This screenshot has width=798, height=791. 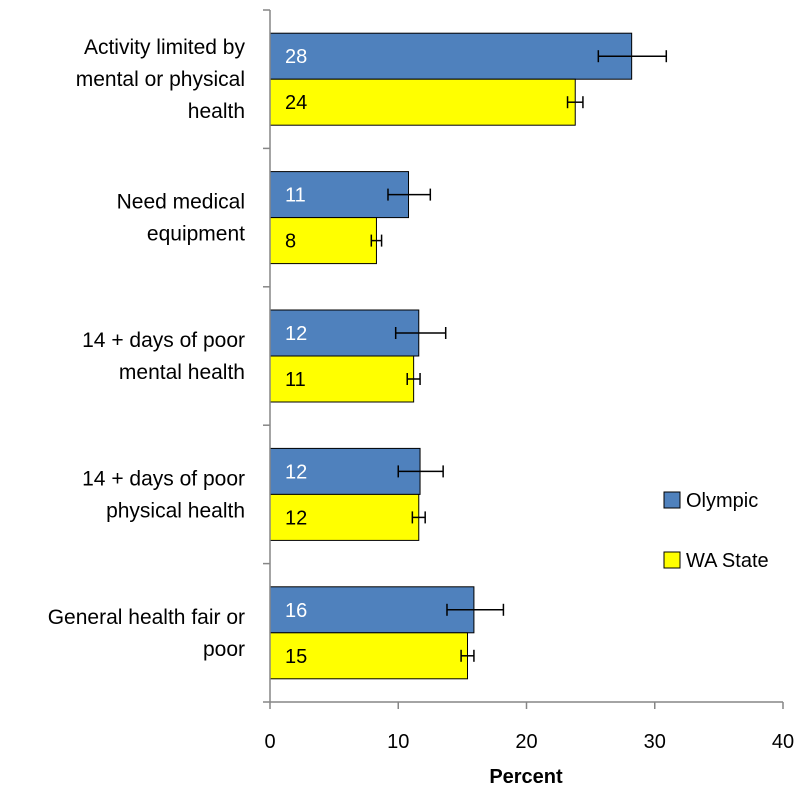 What do you see at coordinates (216, 111) in the screenshot?
I see `category-label: health` at bounding box center [216, 111].